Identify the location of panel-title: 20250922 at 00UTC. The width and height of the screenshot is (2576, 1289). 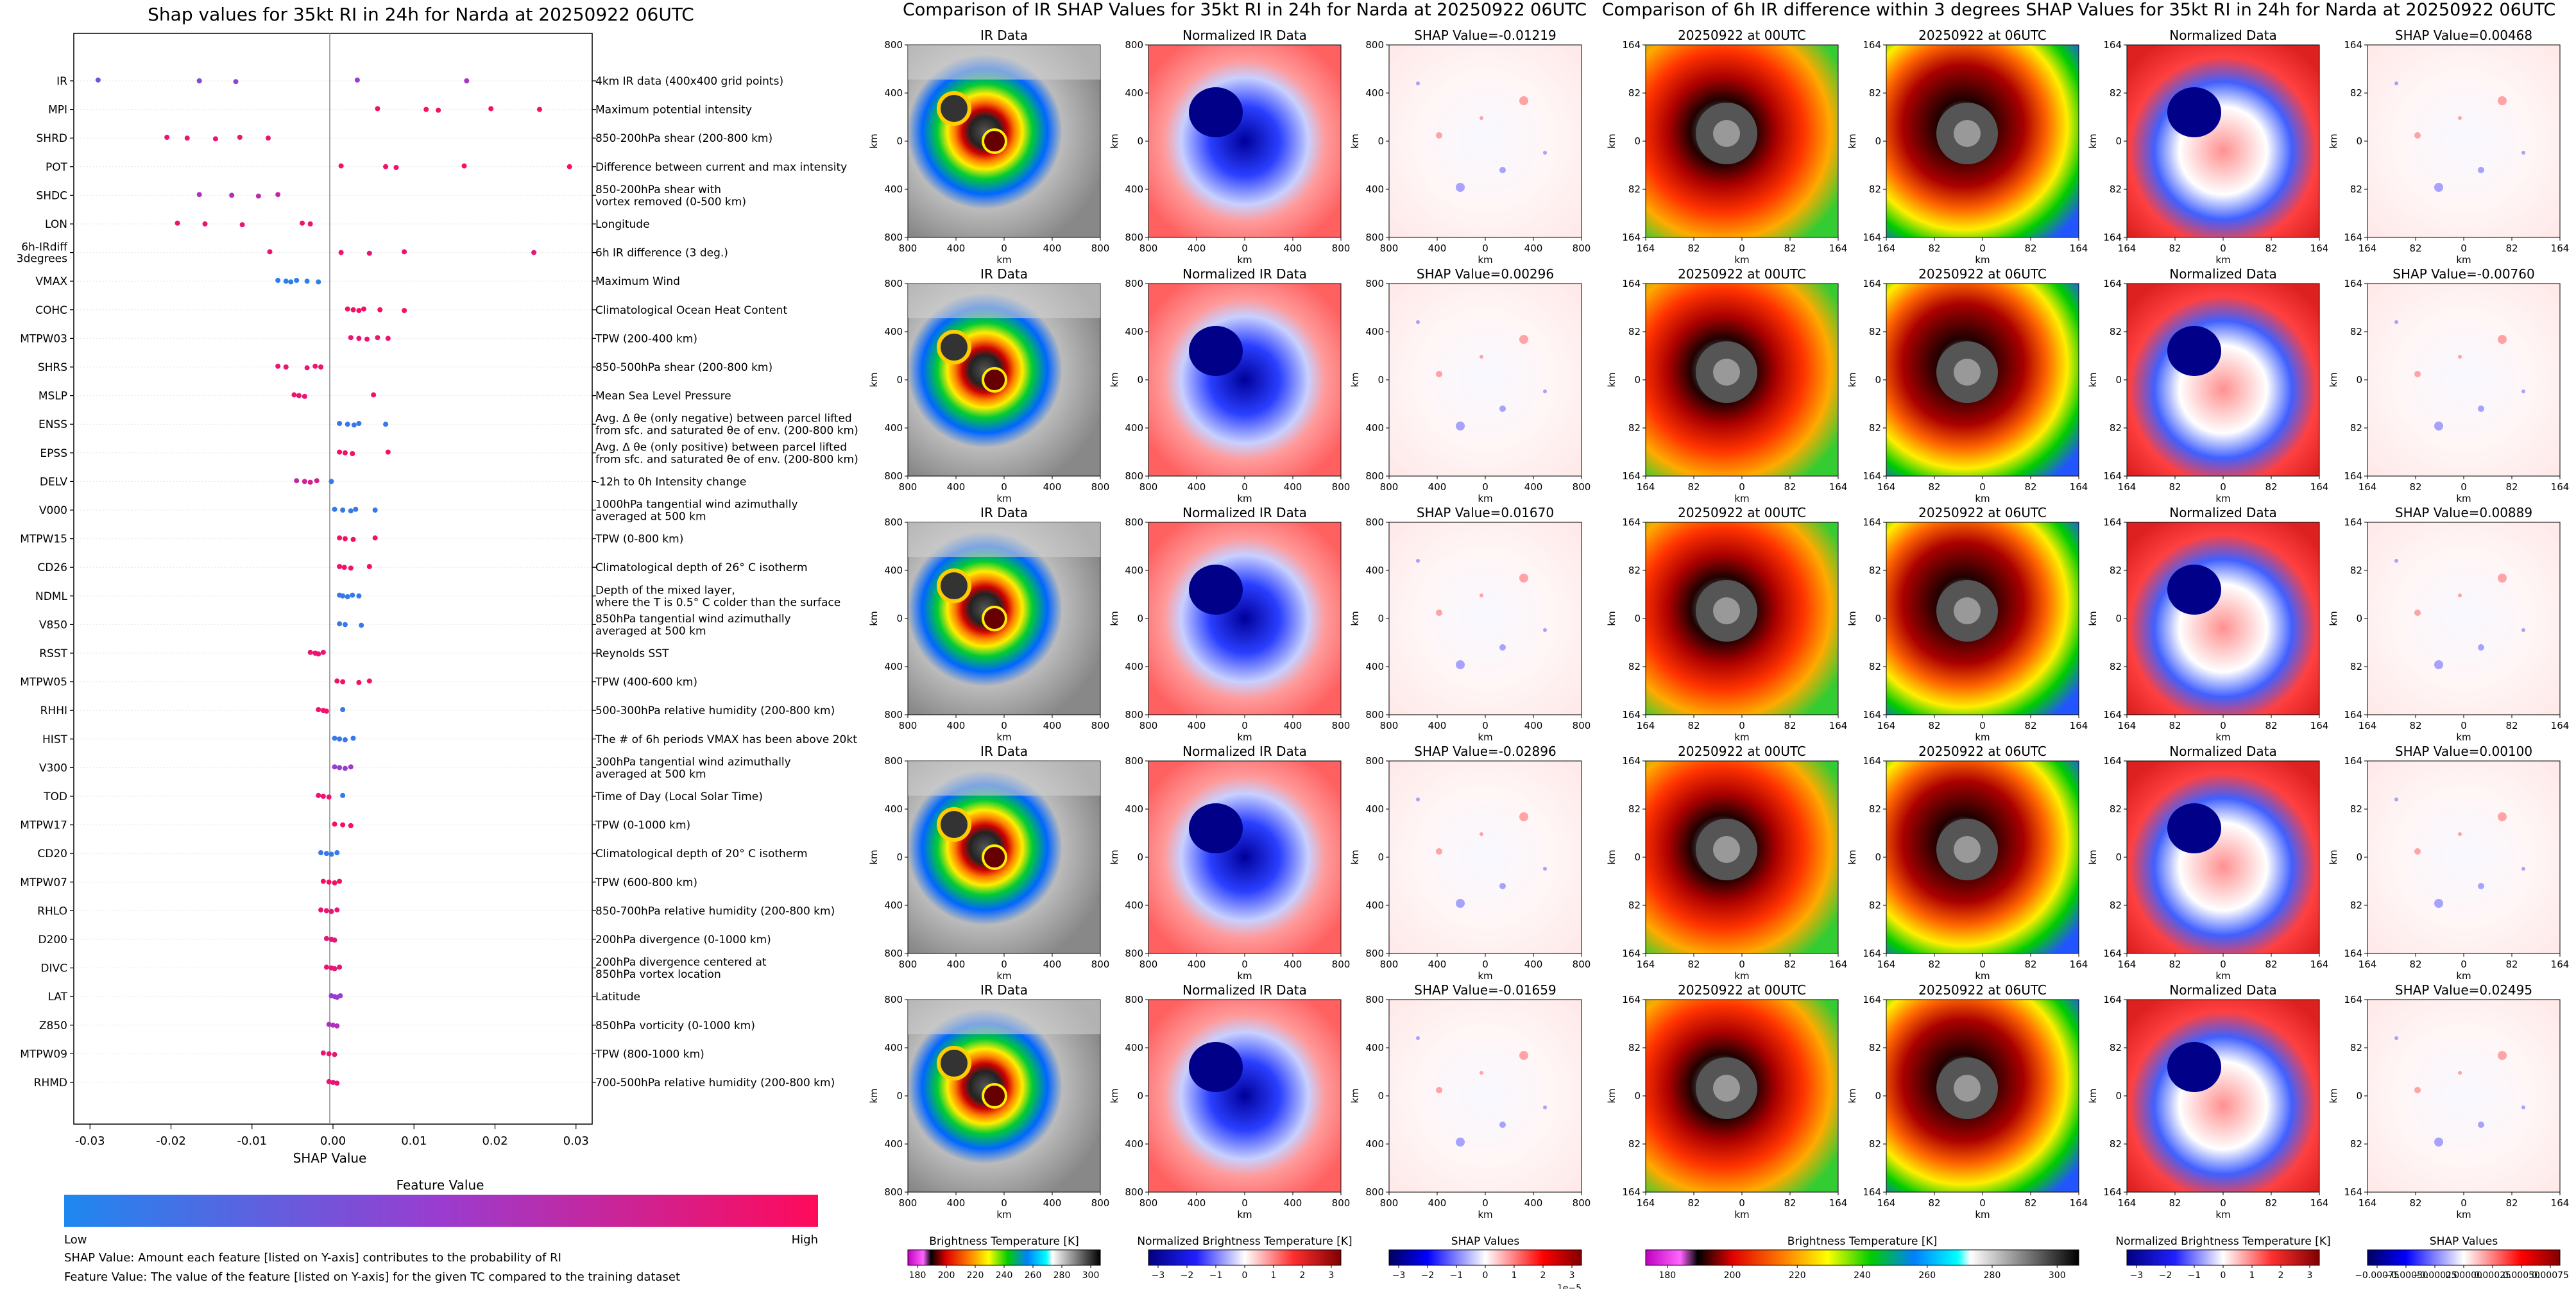
(1742, 274).